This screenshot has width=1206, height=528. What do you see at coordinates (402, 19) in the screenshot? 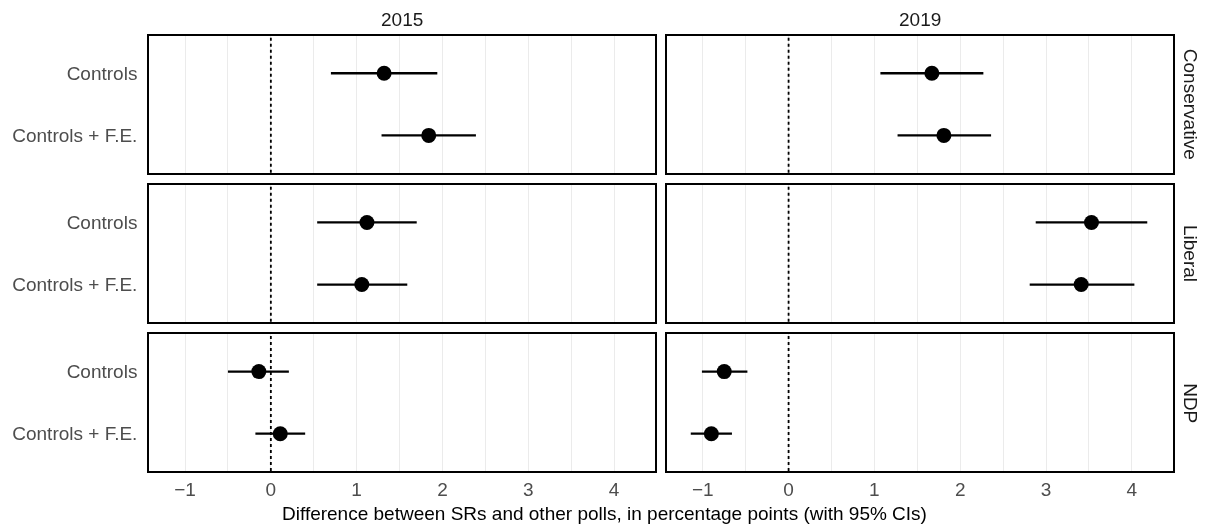
I see `chart-title: 2015` at bounding box center [402, 19].